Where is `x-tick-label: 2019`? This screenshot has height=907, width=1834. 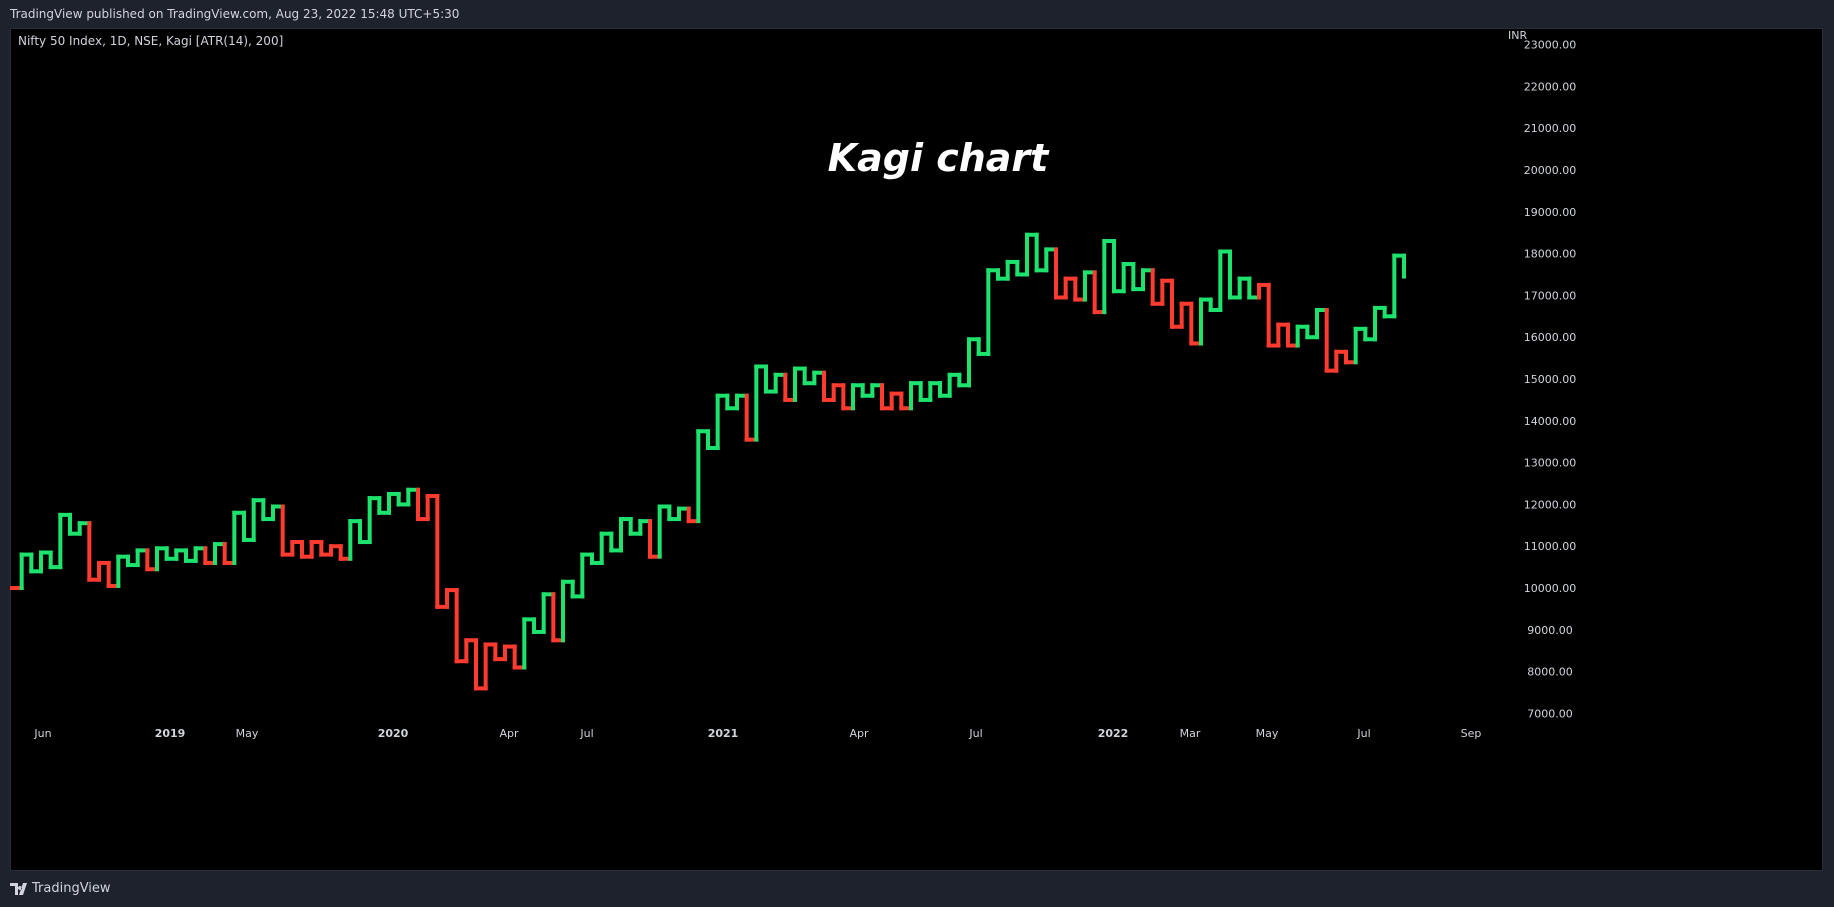 x-tick-label: 2019 is located at coordinates (170, 733).